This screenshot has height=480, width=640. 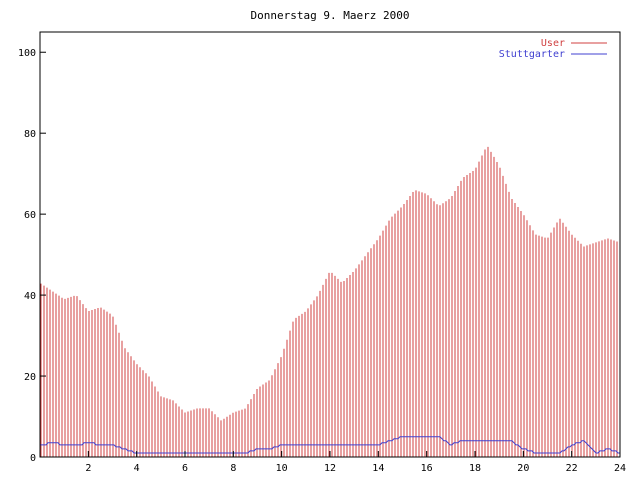 What do you see at coordinates (282, 468) in the screenshot?
I see `x-tick-label: 10` at bounding box center [282, 468].